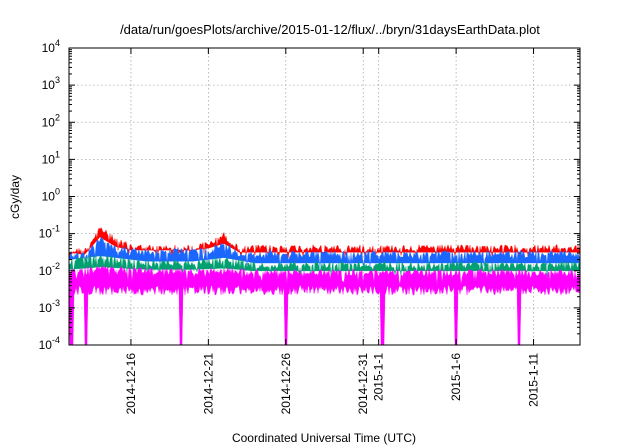 This screenshot has height=448, width=640. What do you see at coordinates (456, 377) in the screenshot?
I see `x-tick-label: 2015-1-6` at bounding box center [456, 377].